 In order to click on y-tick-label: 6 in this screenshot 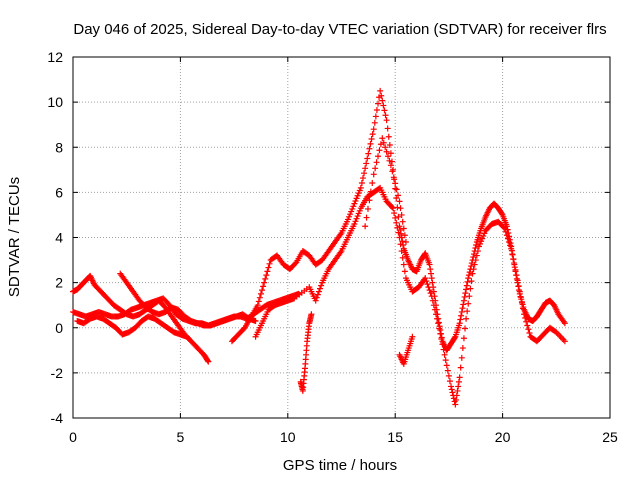, I will do `click(59, 192)`.